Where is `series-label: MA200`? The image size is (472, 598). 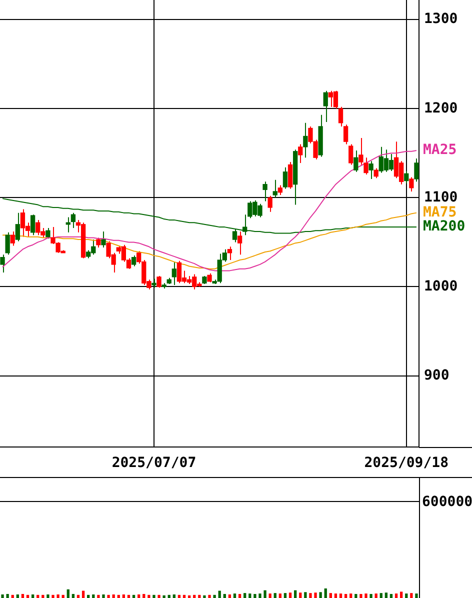
series-label: MA200 is located at coordinates (444, 226).